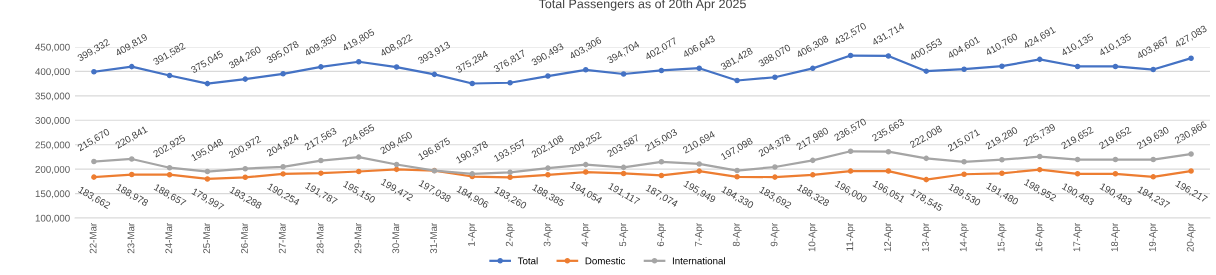 This screenshot has width=1216, height=275. What do you see at coordinates (52, 169) in the screenshot?
I see `y-tick-label: 200,000` at bounding box center [52, 169].